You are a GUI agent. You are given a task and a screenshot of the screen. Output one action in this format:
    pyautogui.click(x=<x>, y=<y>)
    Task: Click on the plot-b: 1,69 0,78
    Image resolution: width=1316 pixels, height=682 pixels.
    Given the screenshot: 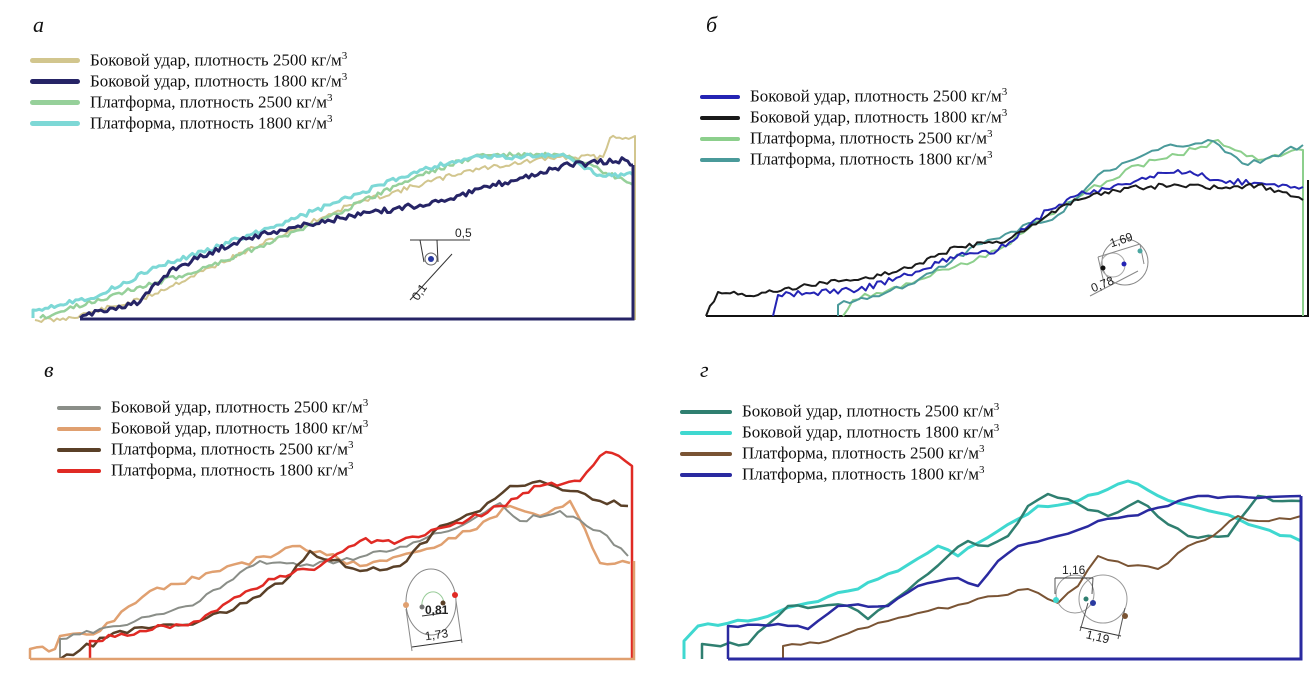 What is the action you would take?
    pyautogui.click(x=1007, y=228)
    